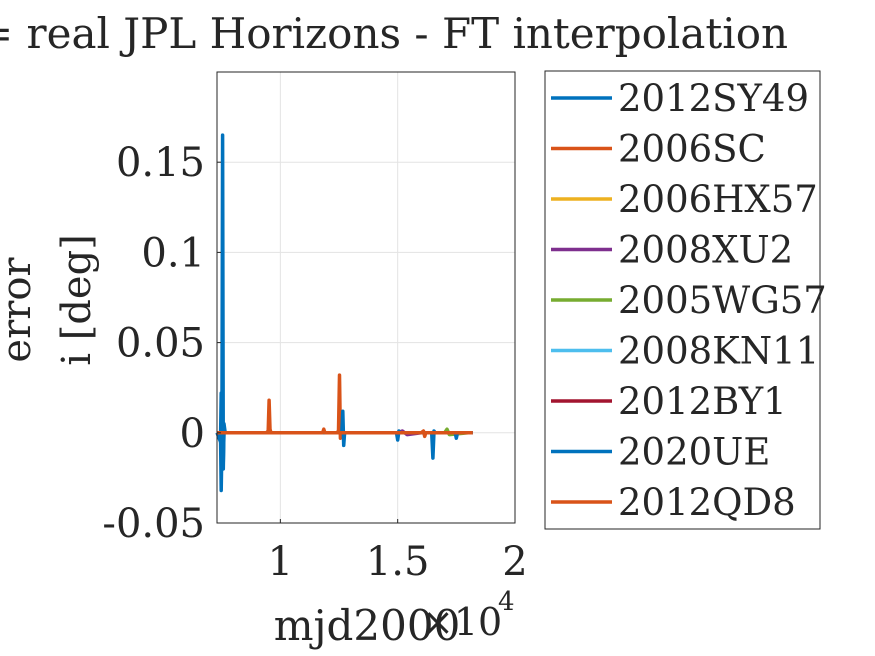  What do you see at coordinates (280, 562) in the screenshot?
I see `x-tick-label: 1` at bounding box center [280, 562].